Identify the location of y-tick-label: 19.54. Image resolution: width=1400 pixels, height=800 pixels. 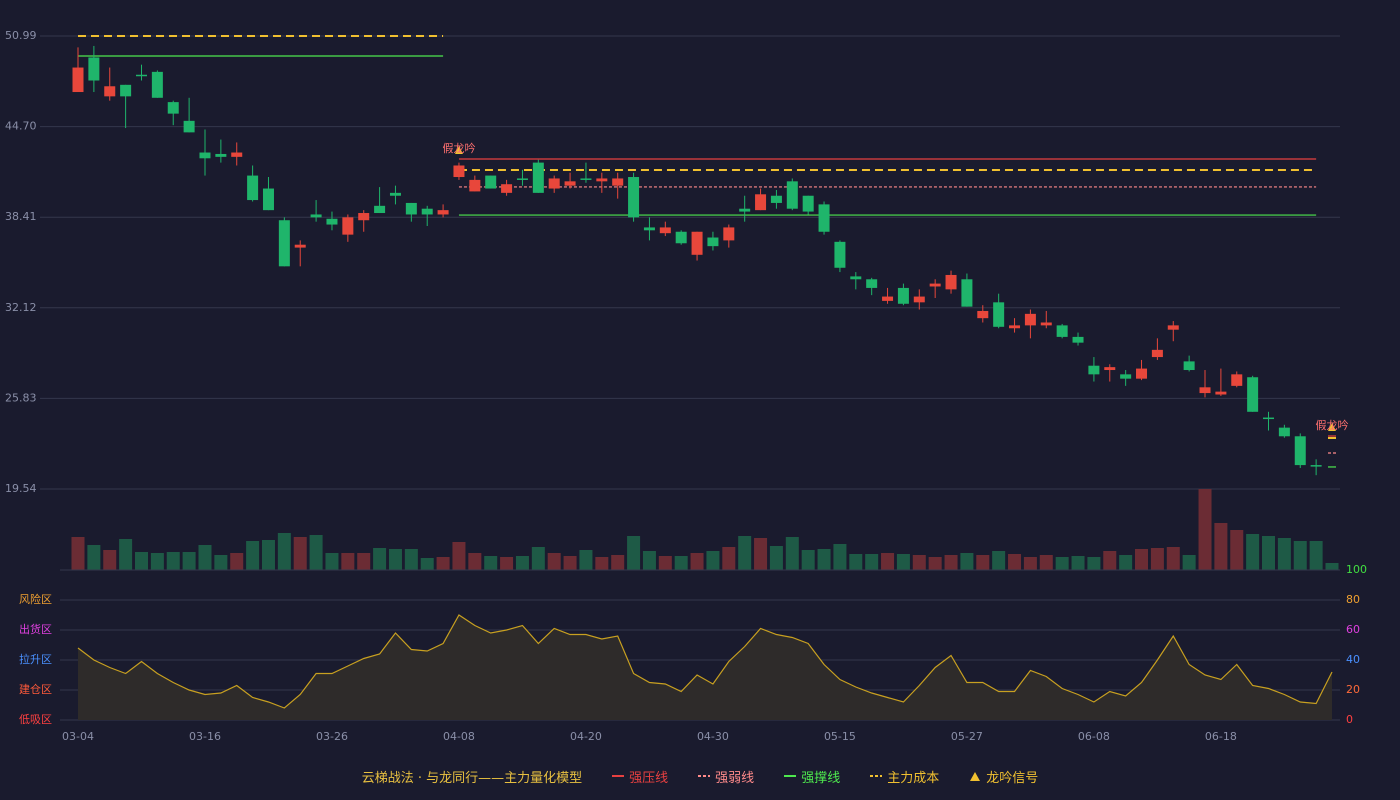
(21, 488).